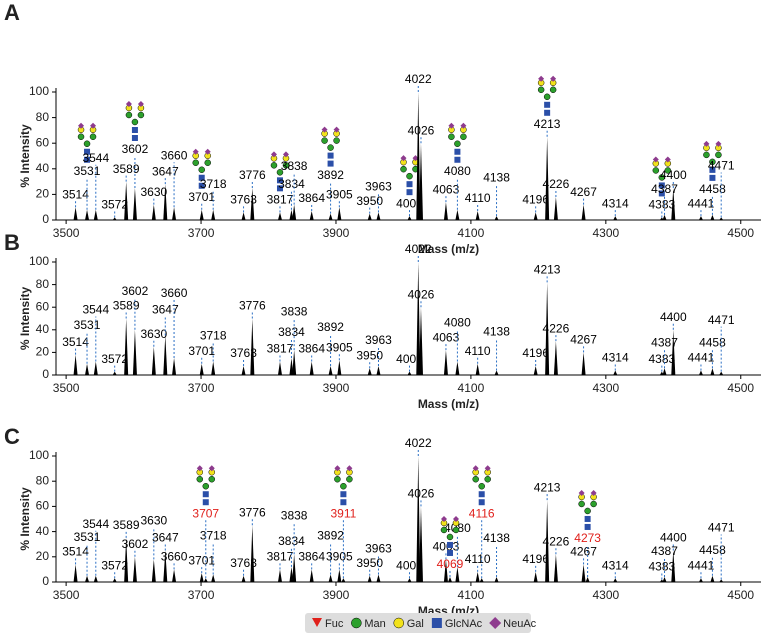  I want to click on peak-label: 4267, so click(583, 340).